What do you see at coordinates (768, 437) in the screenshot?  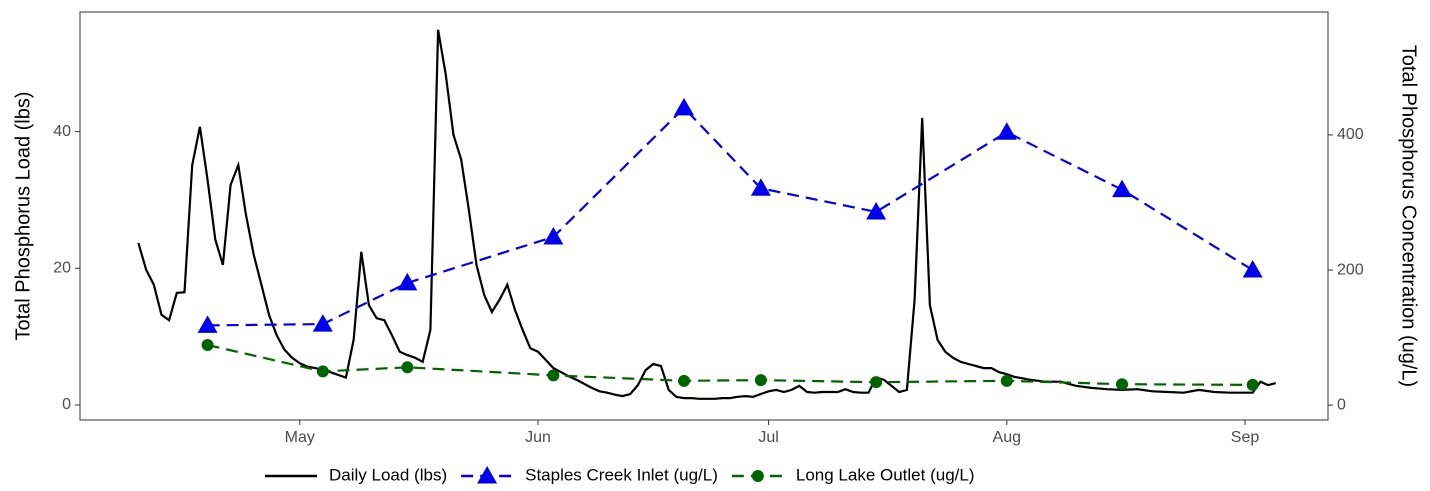 I see `x-tick-label: Jul` at bounding box center [768, 437].